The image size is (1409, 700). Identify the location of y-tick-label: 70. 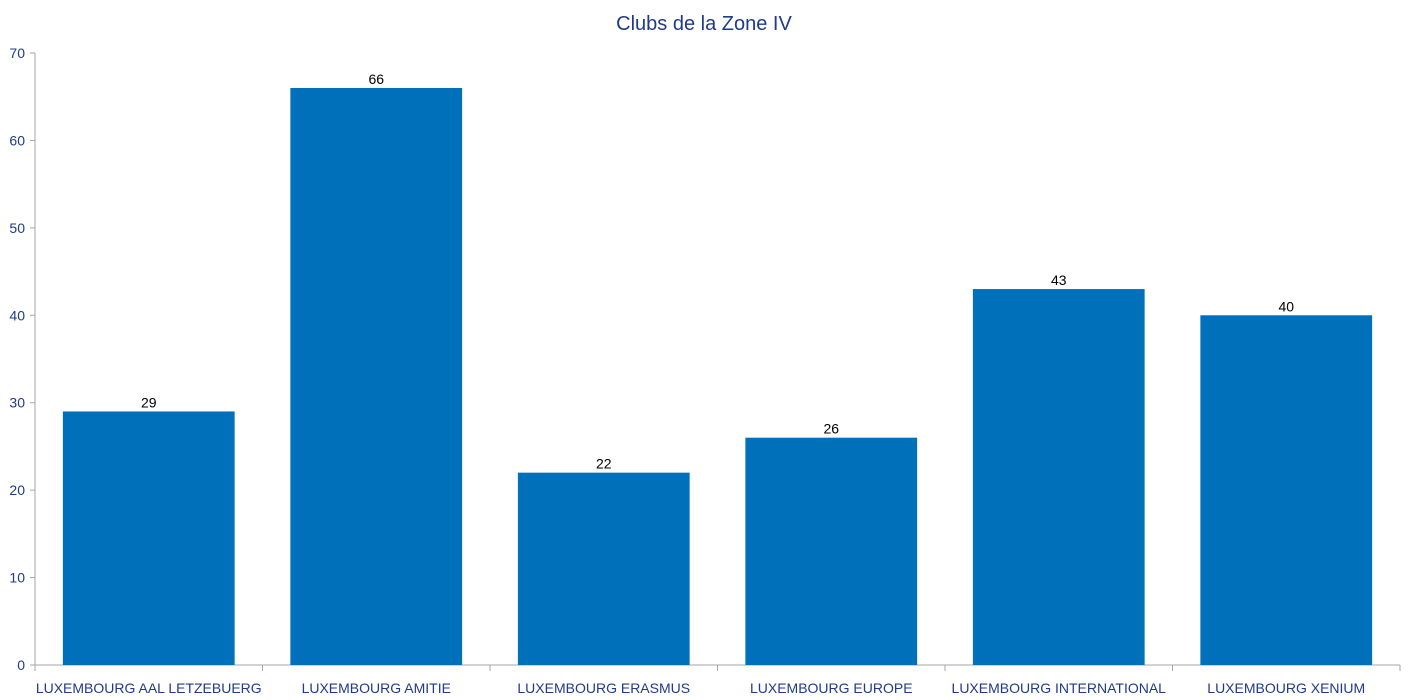
(17, 53).